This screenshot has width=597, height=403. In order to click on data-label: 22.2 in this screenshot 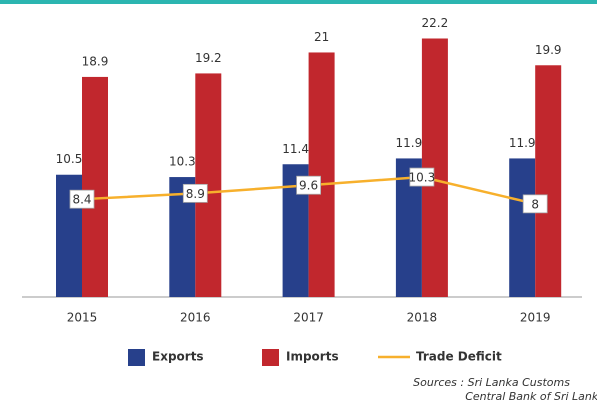, I will do `click(435, 23)`.